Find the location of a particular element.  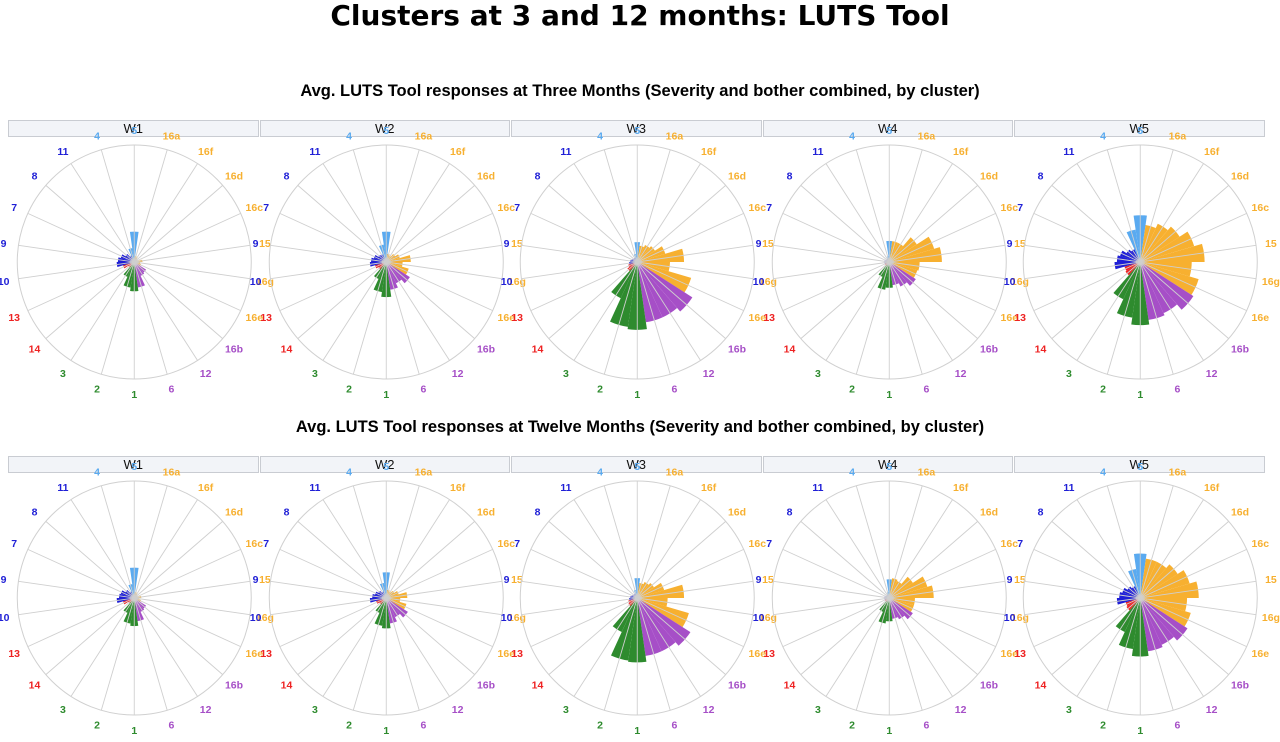

axis-label-4: 4 is located at coordinates (600, 136).